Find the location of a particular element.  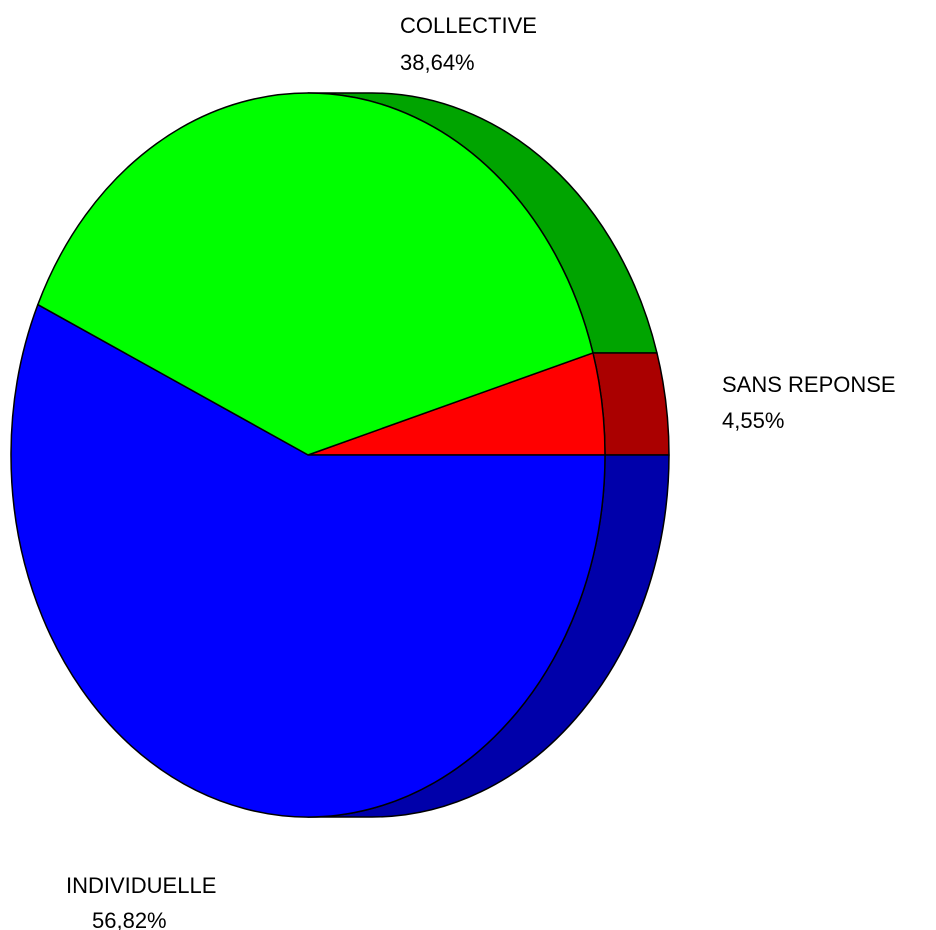

slice-value-individuelle: 56,82% is located at coordinates (129, 919).